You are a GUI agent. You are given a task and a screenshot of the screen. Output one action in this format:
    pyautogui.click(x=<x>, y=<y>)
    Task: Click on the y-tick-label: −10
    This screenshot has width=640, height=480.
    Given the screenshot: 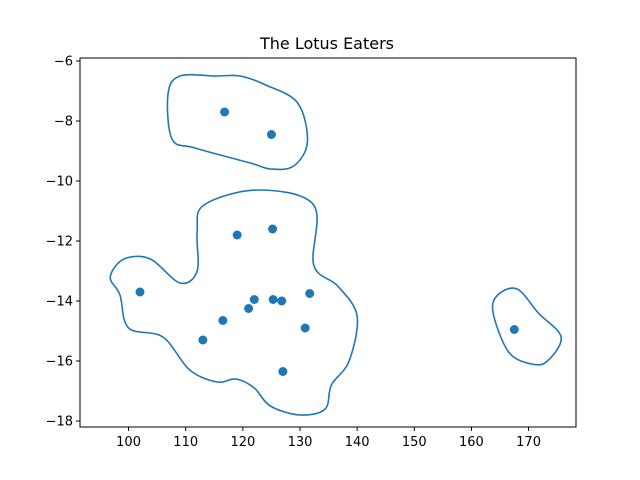 What is the action you would take?
    pyautogui.click(x=59, y=182)
    